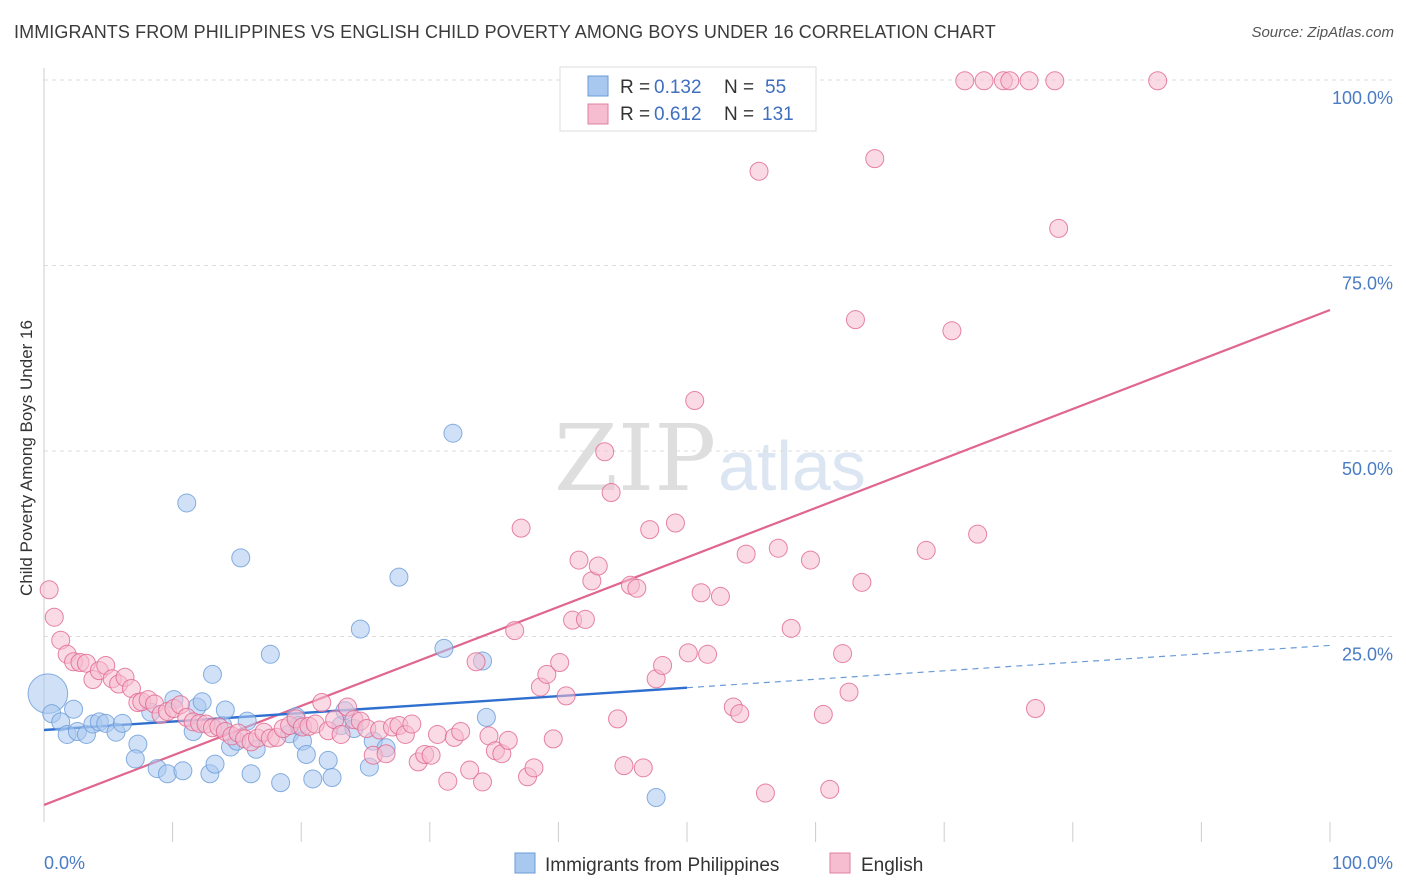  I want to click on watermark: ZIP atlas, so click(710, 458).